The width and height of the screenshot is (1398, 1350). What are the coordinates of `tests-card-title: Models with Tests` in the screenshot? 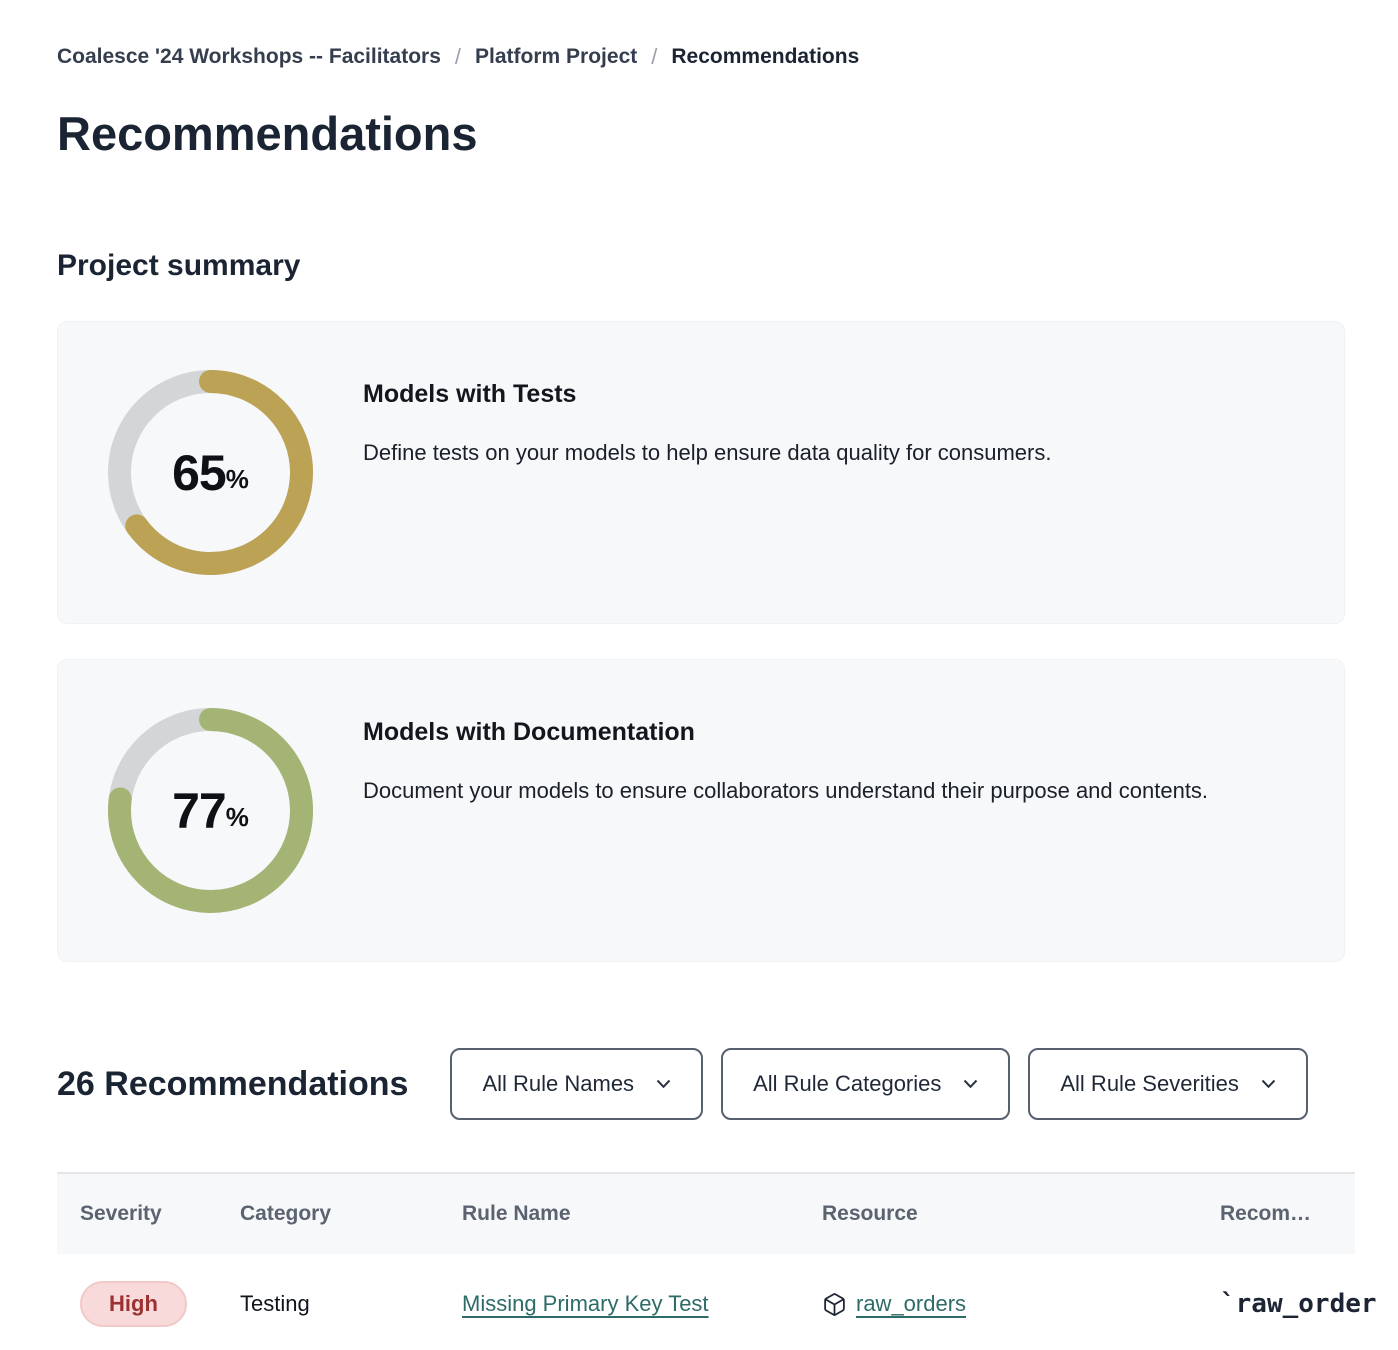 It's located at (470, 394).